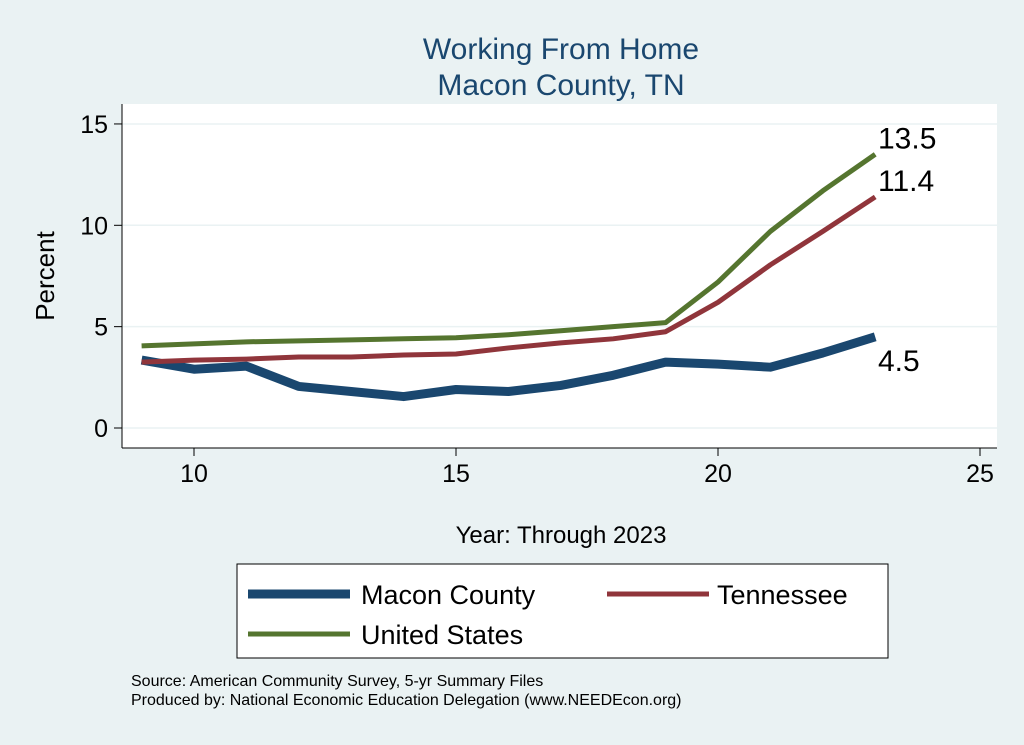 The image size is (1024, 745). I want to click on chart-title: Working From Home, so click(561, 49).